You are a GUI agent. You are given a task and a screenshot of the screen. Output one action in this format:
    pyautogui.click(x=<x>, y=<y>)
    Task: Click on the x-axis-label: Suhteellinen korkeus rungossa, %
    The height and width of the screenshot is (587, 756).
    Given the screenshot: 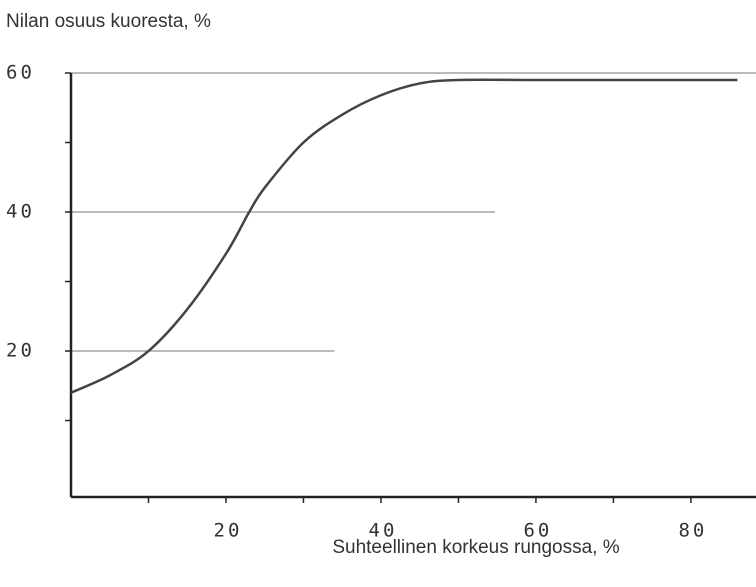 What is the action you would take?
    pyautogui.click(x=475, y=547)
    